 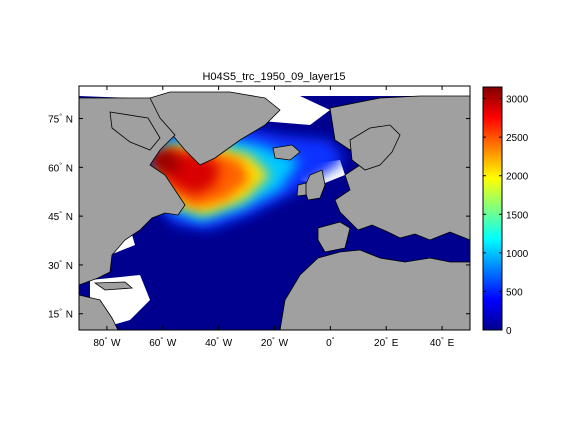 I want to click on lon-tick-label: 60° W, so click(x=163, y=342).